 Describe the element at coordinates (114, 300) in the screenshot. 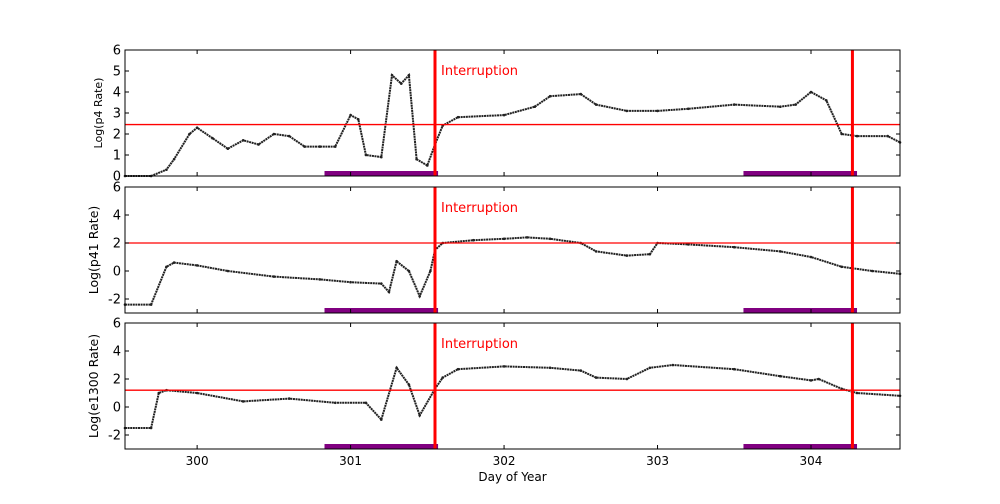

I see `y-tick-label: -2` at that location.